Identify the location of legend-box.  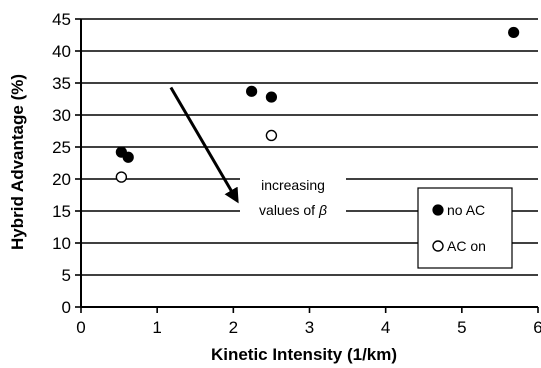
(465, 228).